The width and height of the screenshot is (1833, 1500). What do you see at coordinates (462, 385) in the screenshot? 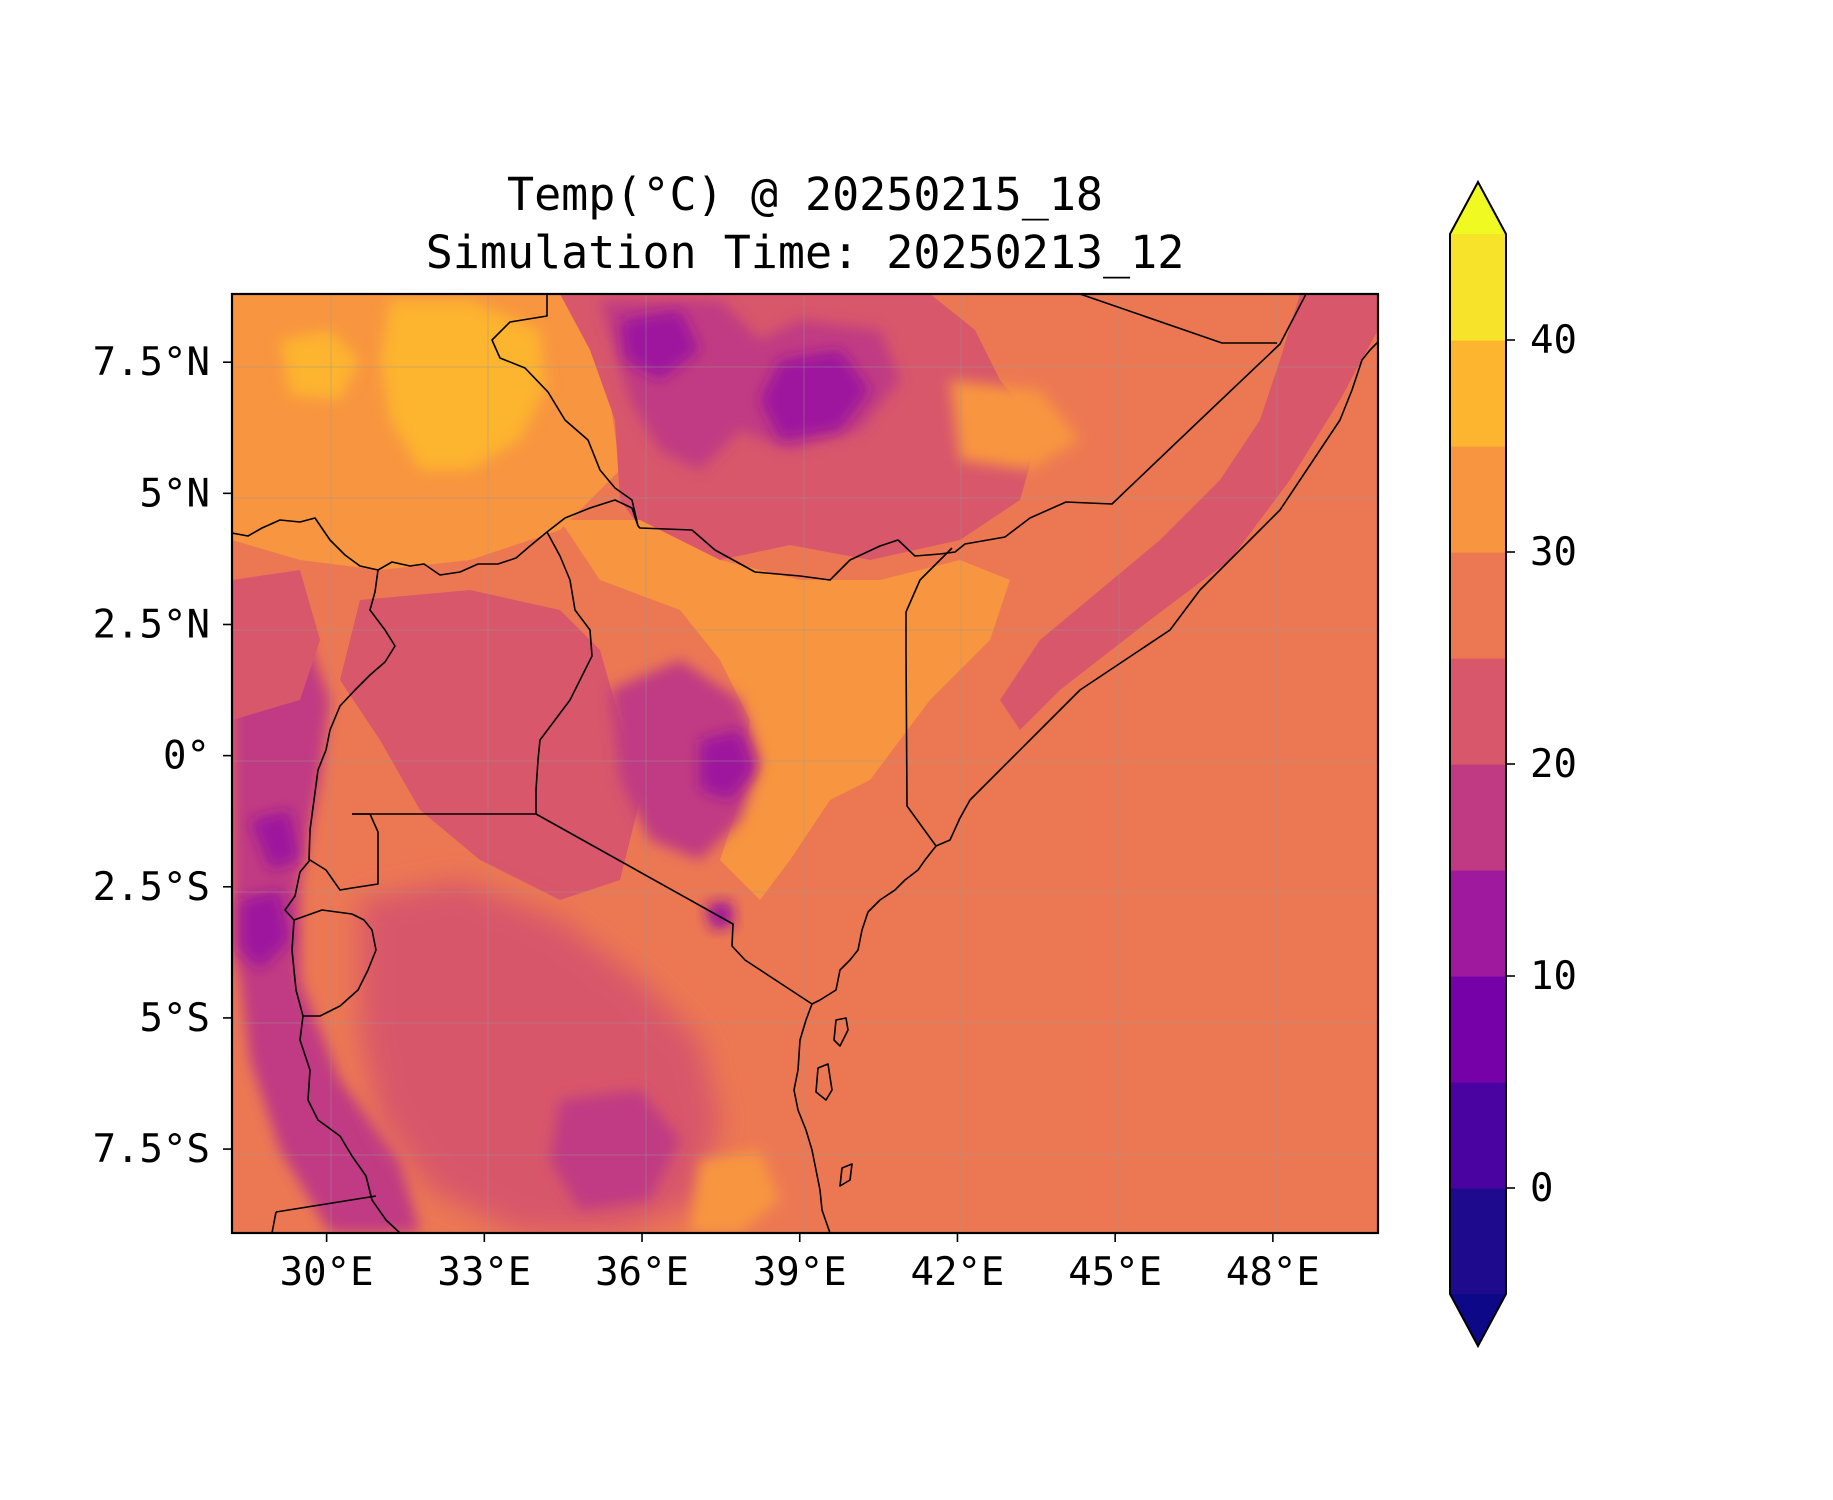
I see `field-south-sudan-very-hot` at bounding box center [462, 385].